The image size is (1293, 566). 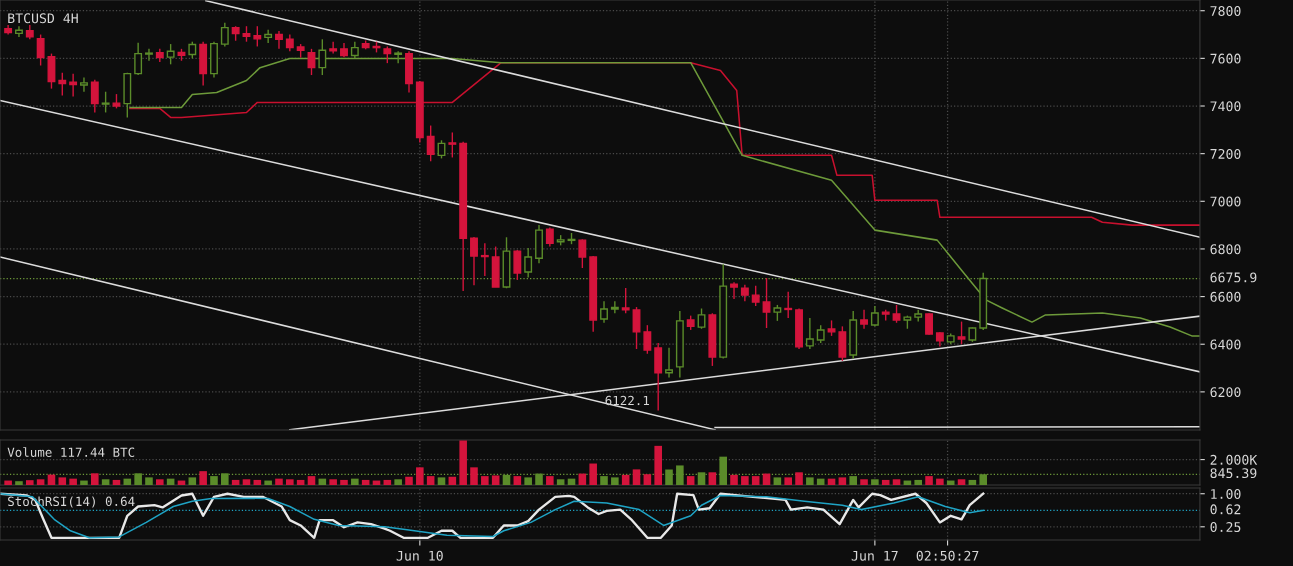 What do you see at coordinates (1225, 527) in the screenshot?
I see `y-tick-label: 0.25` at bounding box center [1225, 527].